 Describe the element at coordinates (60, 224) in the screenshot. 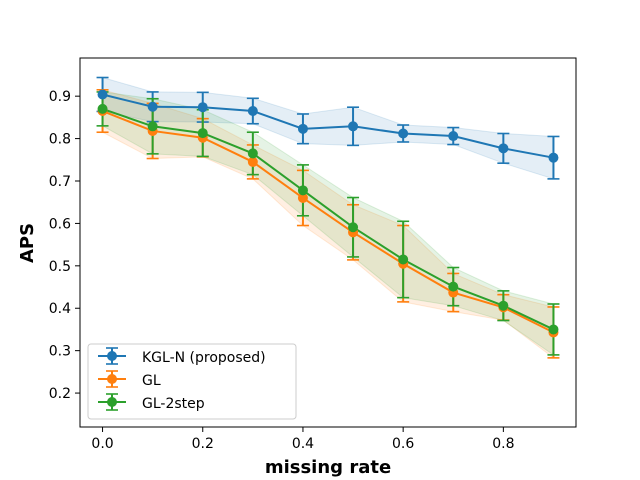

I see `y-tick-label: 0.6` at that location.